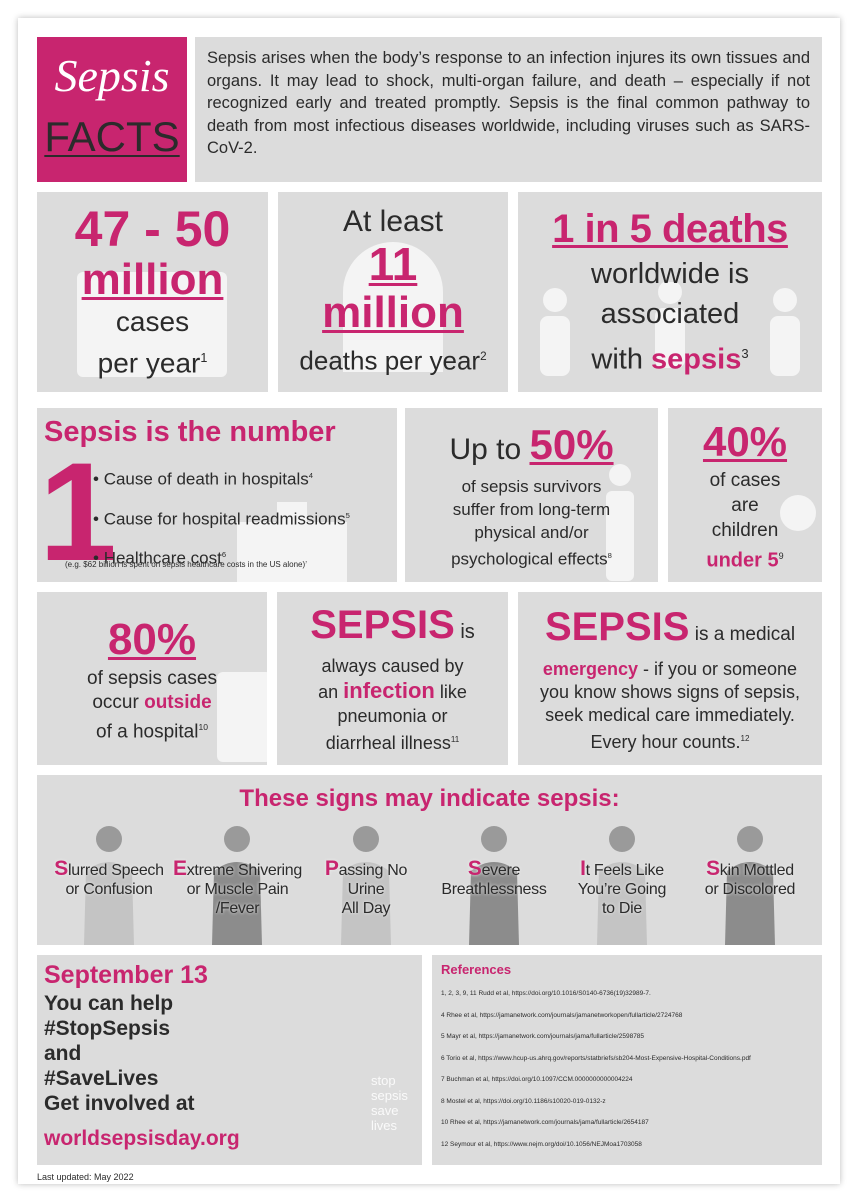 The image size is (860, 1200). Describe the element at coordinates (798, 513) in the screenshot. I see `ball-icon` at that location.